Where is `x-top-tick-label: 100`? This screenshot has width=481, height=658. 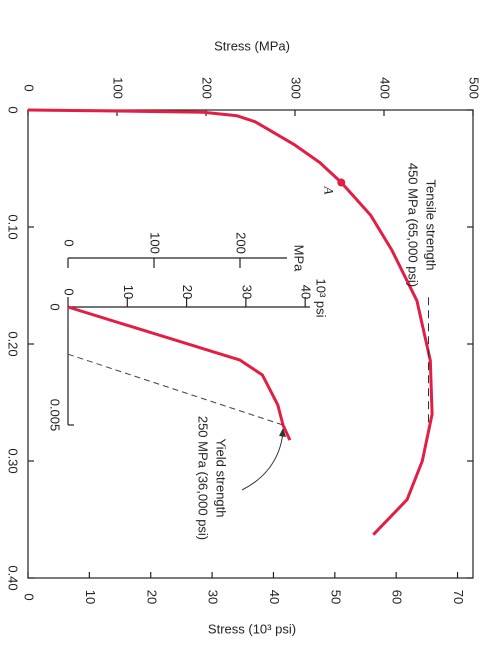
x-top-tick-label: 100 is located at coordinates (118, 88).